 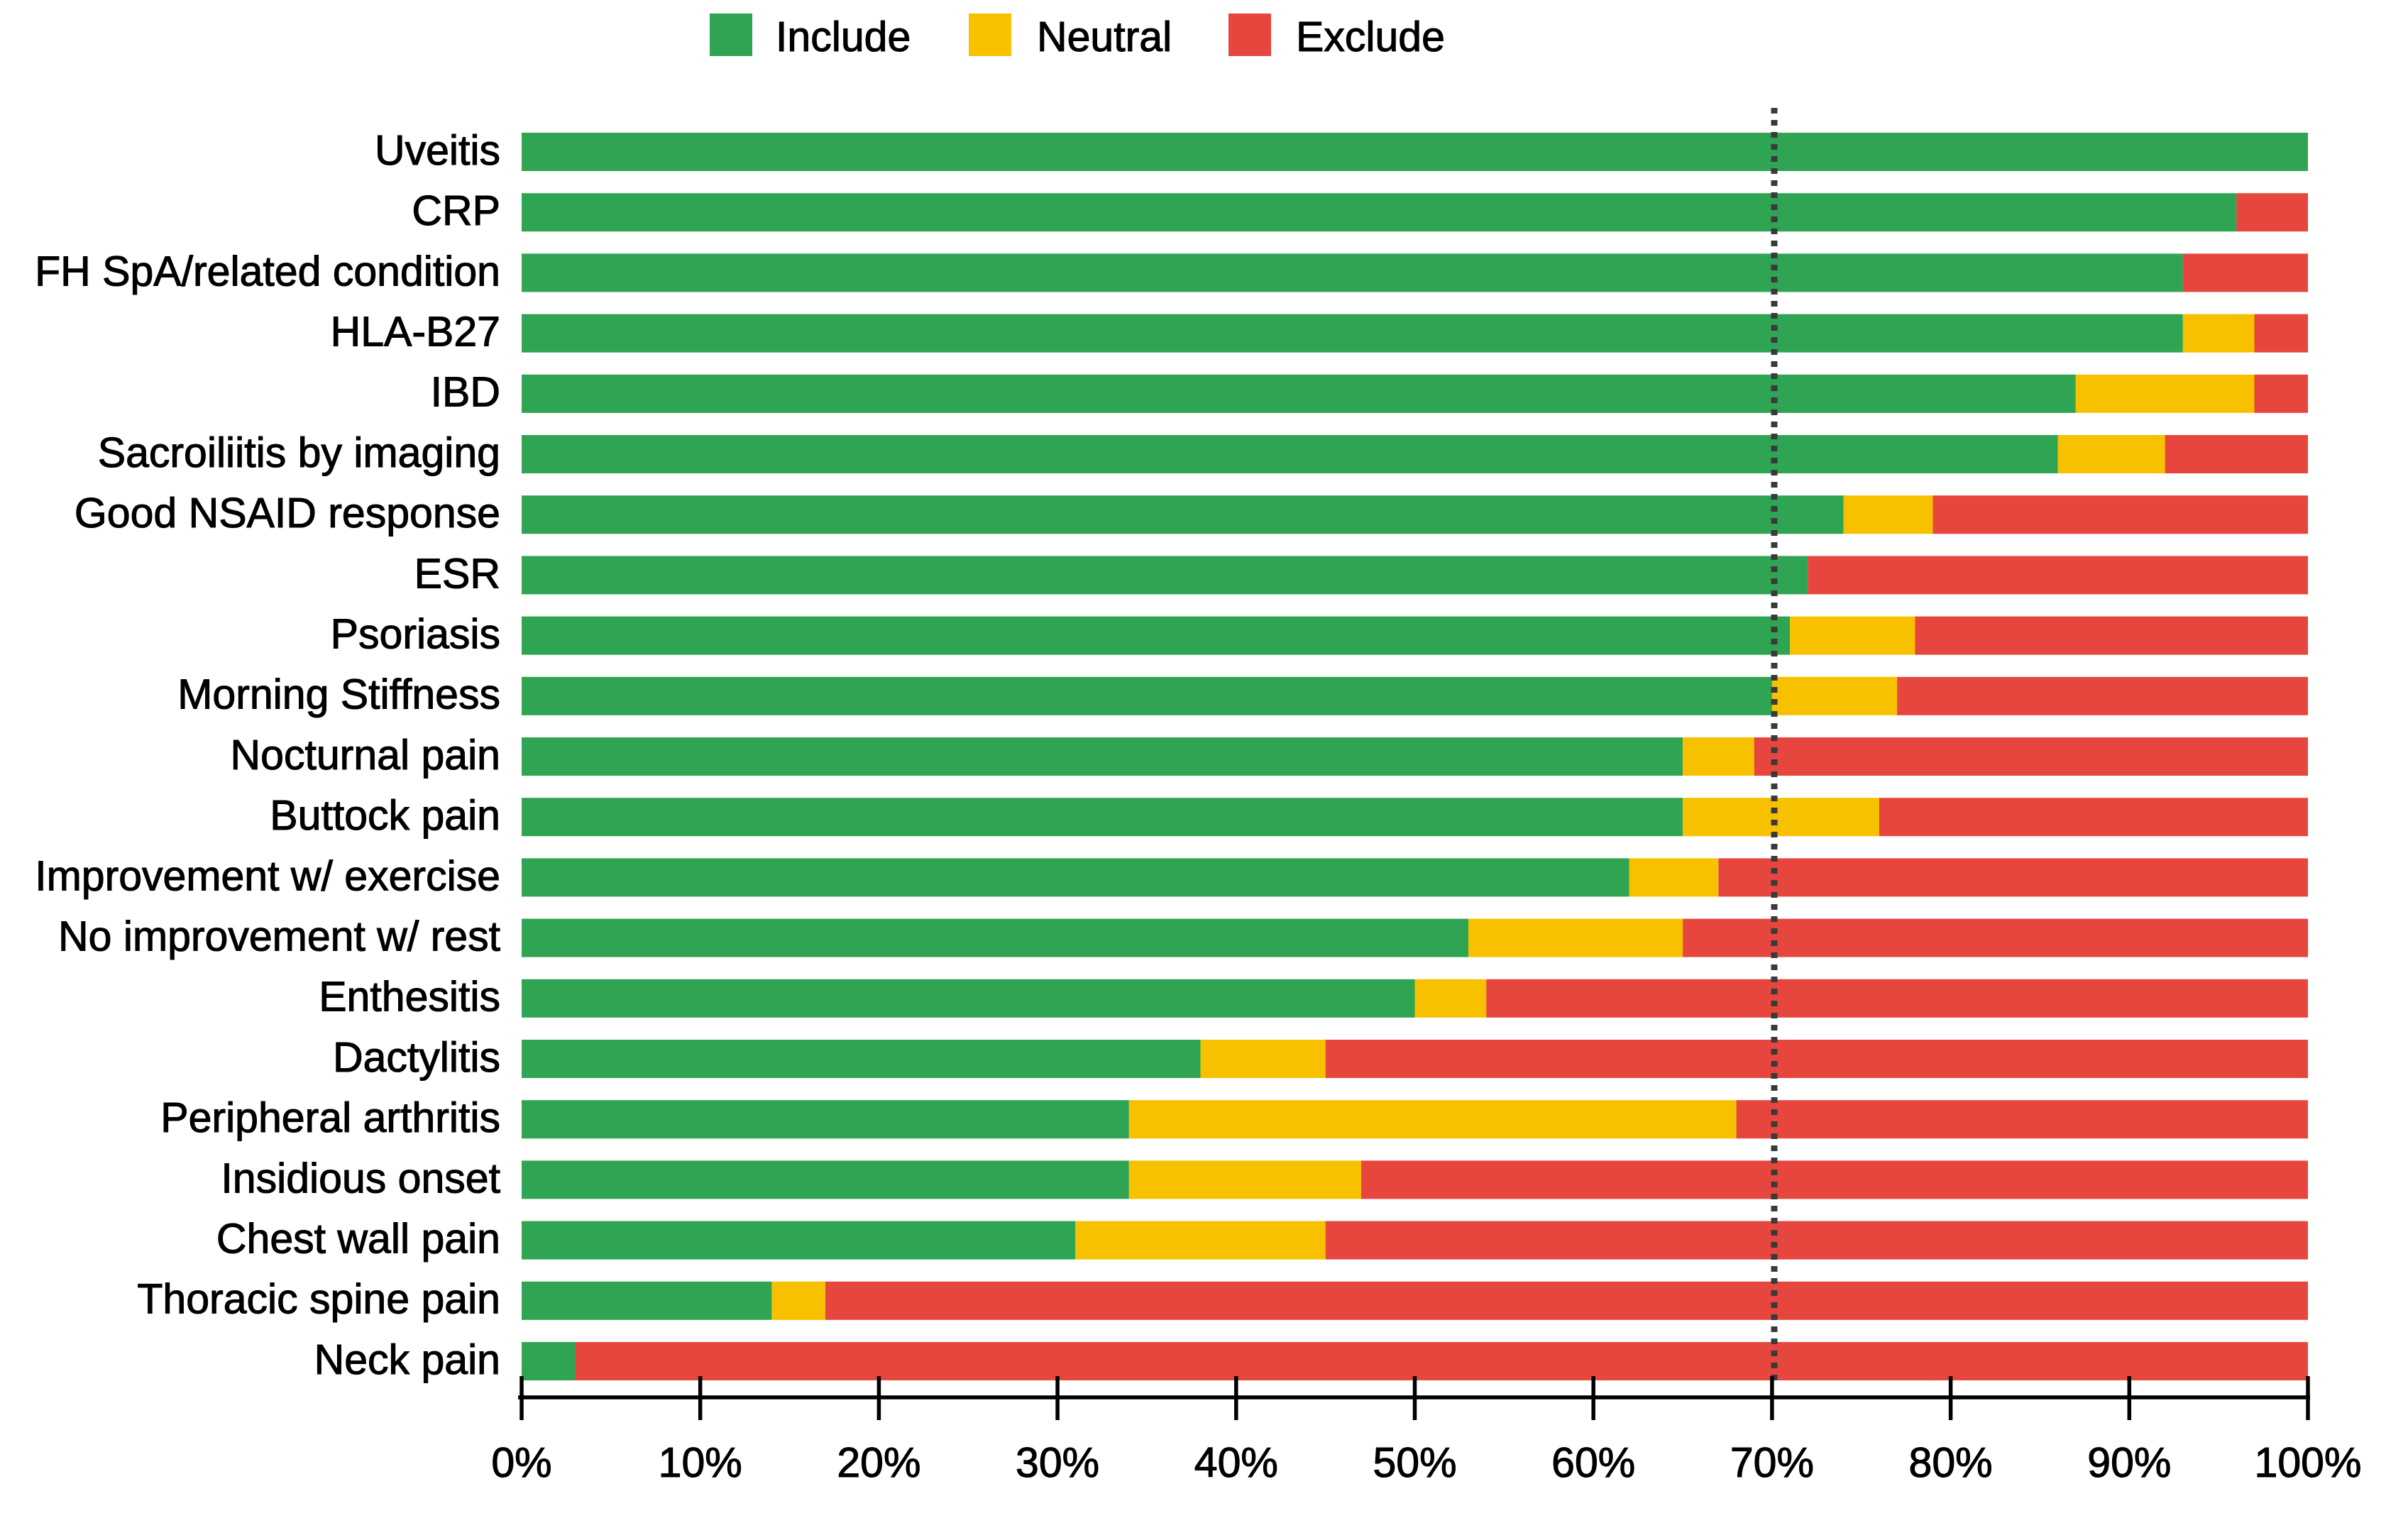 What do you see at coordinates (456, 210) in the screenshot?
I see `svg-text: CRP` at bounding box center [456, 210].